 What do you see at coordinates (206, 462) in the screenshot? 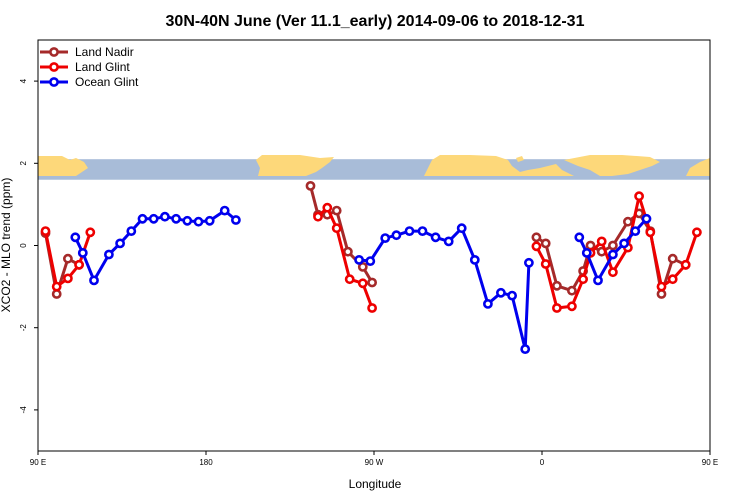
I see `x-tick-label: 180` at bounding box center [206, 462].